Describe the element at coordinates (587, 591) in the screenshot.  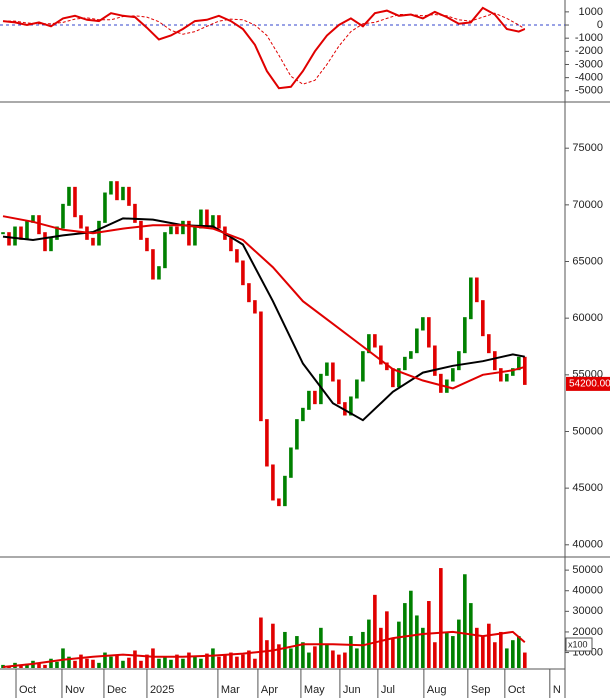
I see `y-tick-label: 40000` at that location.